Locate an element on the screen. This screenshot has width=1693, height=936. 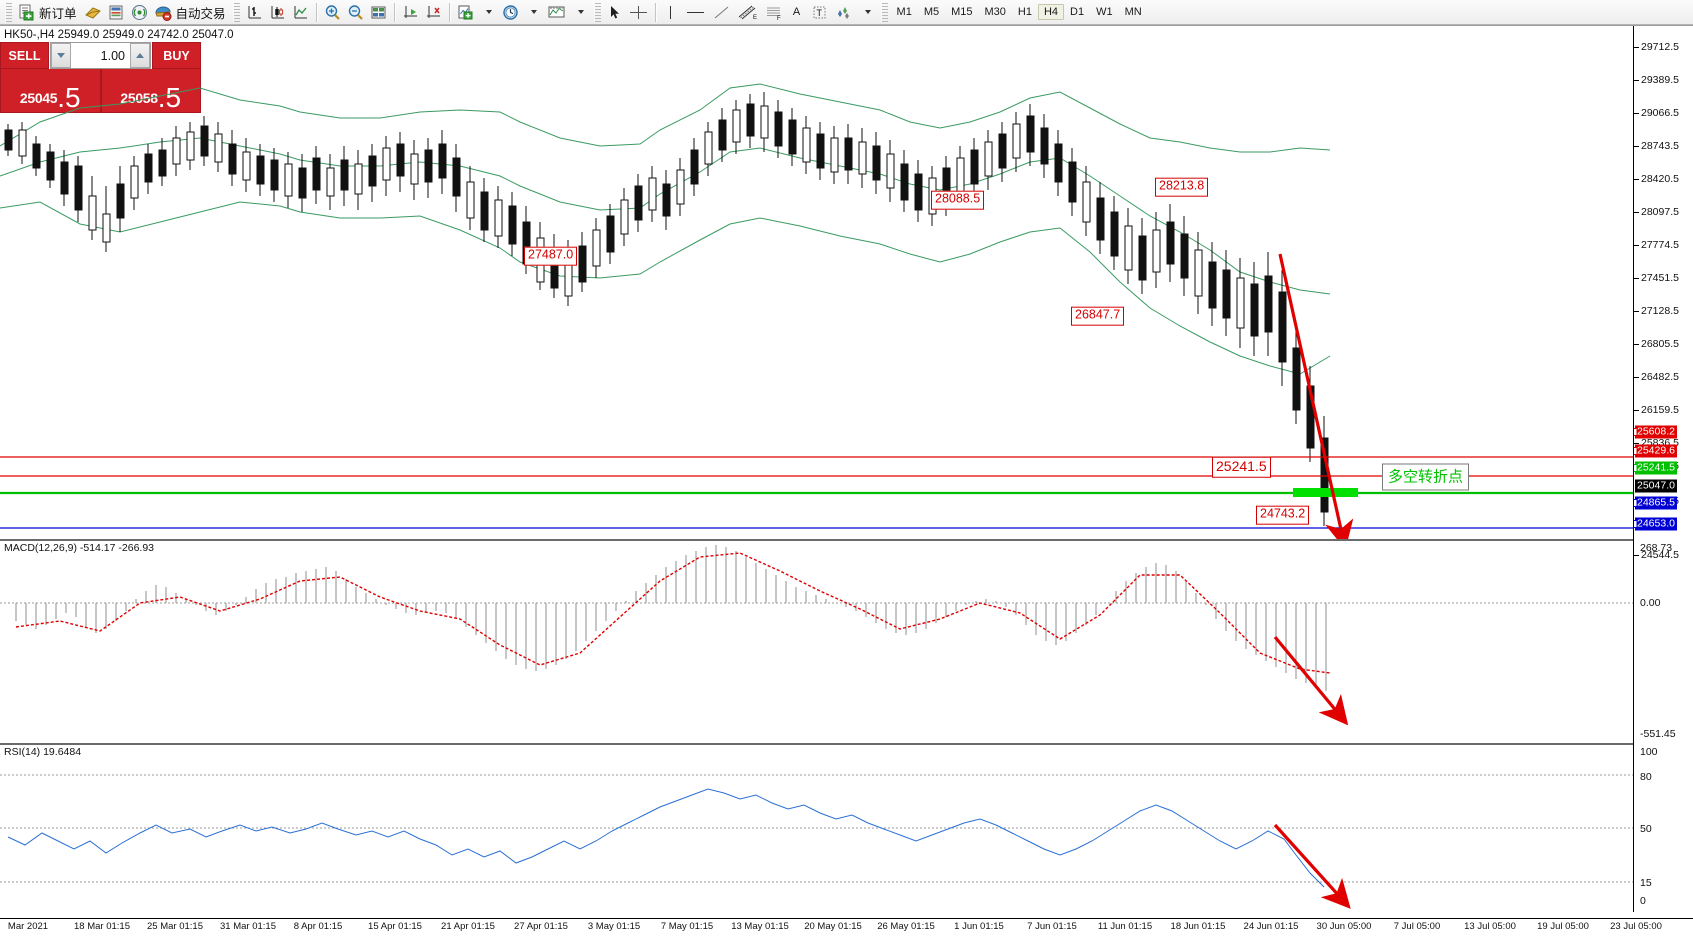
cursor-icon is located at coordinates (615, 12).